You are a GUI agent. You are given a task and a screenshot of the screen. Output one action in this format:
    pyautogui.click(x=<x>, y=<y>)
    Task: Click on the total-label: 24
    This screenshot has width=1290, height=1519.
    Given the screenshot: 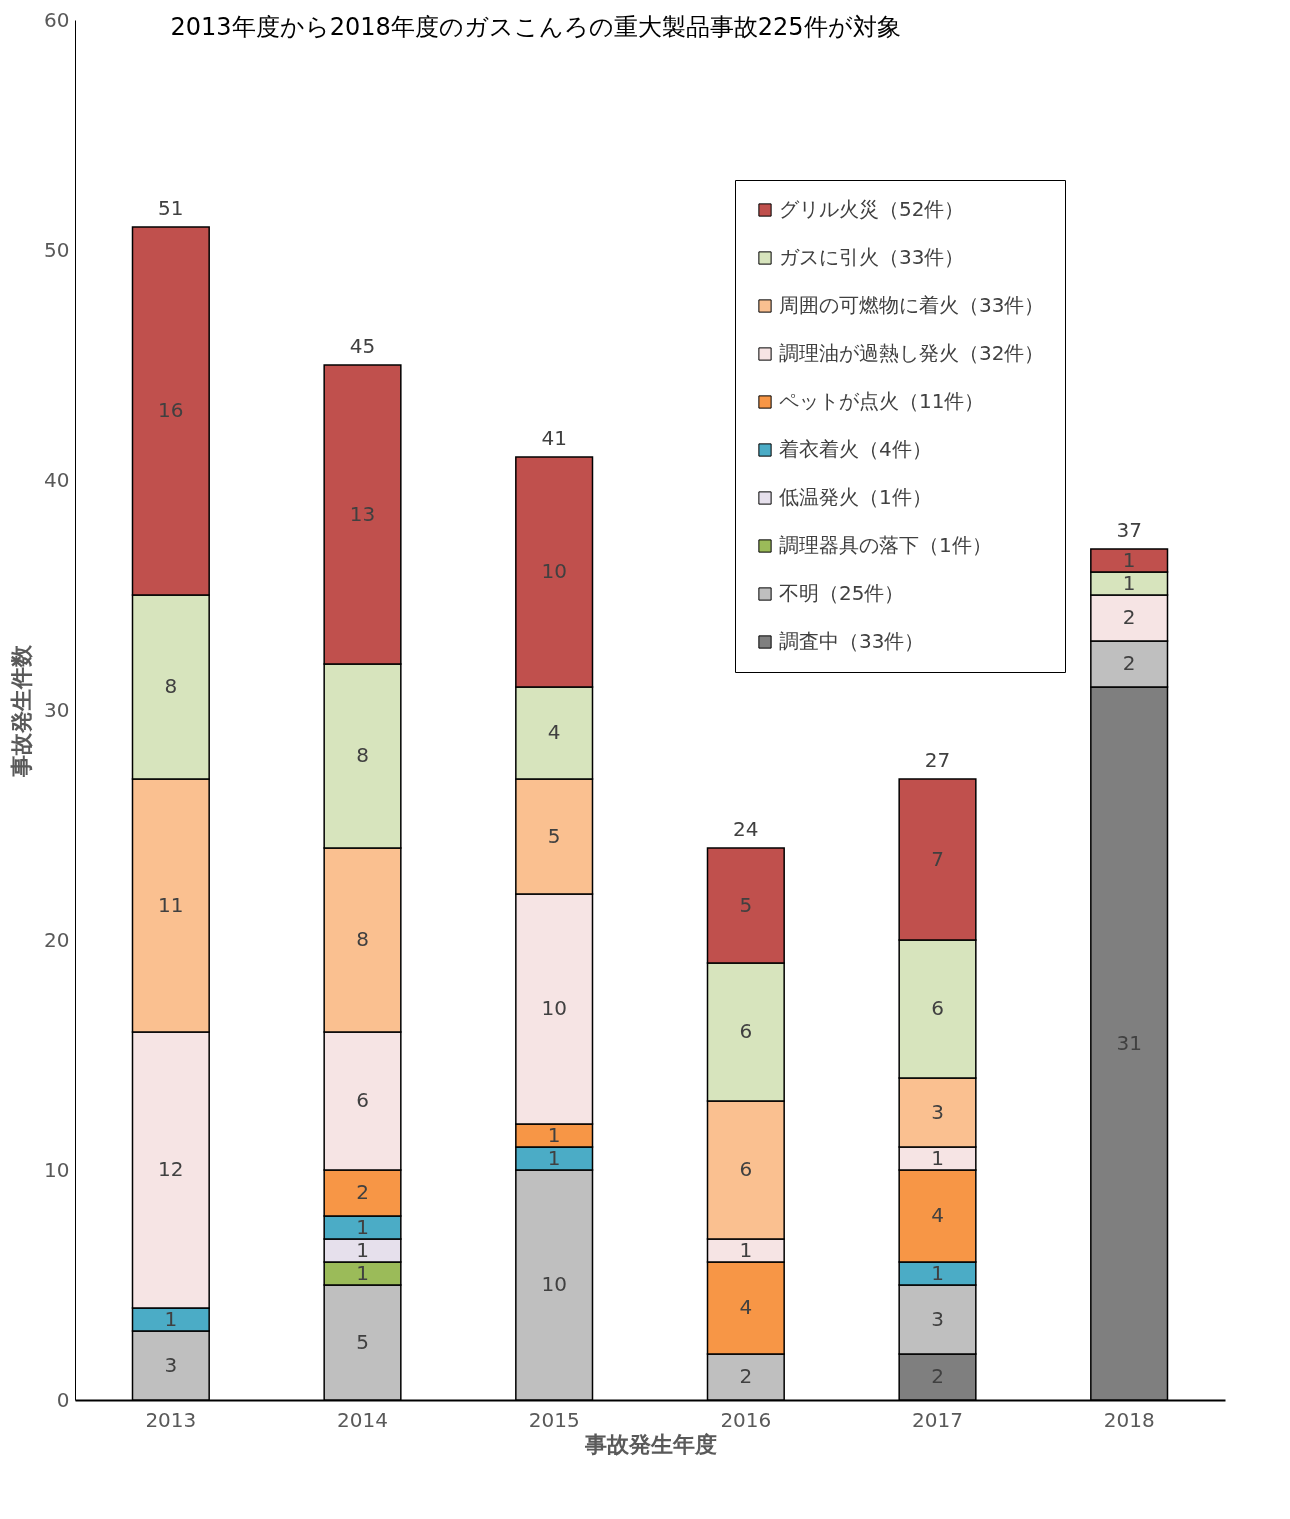 What is the action you would take?
    pyautogui.click(x=746, y=829)
    